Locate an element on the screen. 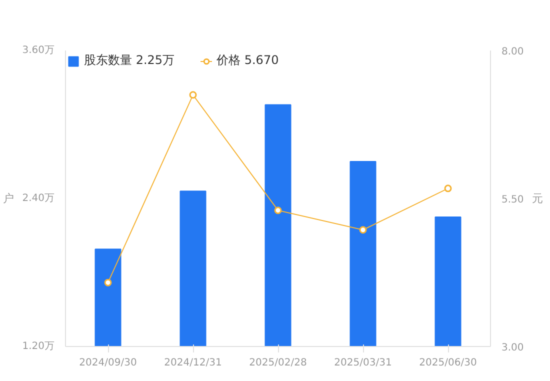 This screenshot has height=381, width=550. legend-label: 价格 5.670 is located at coordinates (247, 60).